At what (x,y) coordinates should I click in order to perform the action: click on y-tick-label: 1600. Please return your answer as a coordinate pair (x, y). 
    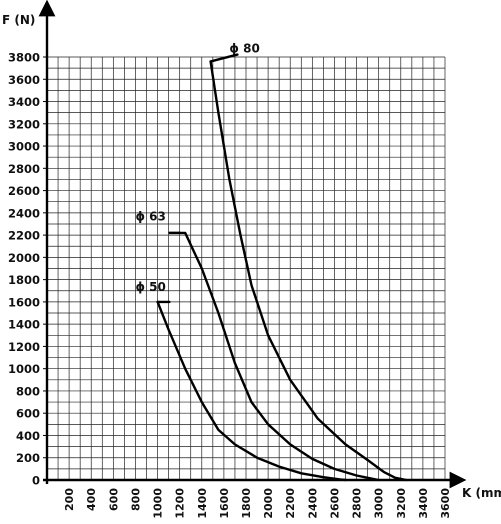
    Looking at the image, I should click on (24, 302).